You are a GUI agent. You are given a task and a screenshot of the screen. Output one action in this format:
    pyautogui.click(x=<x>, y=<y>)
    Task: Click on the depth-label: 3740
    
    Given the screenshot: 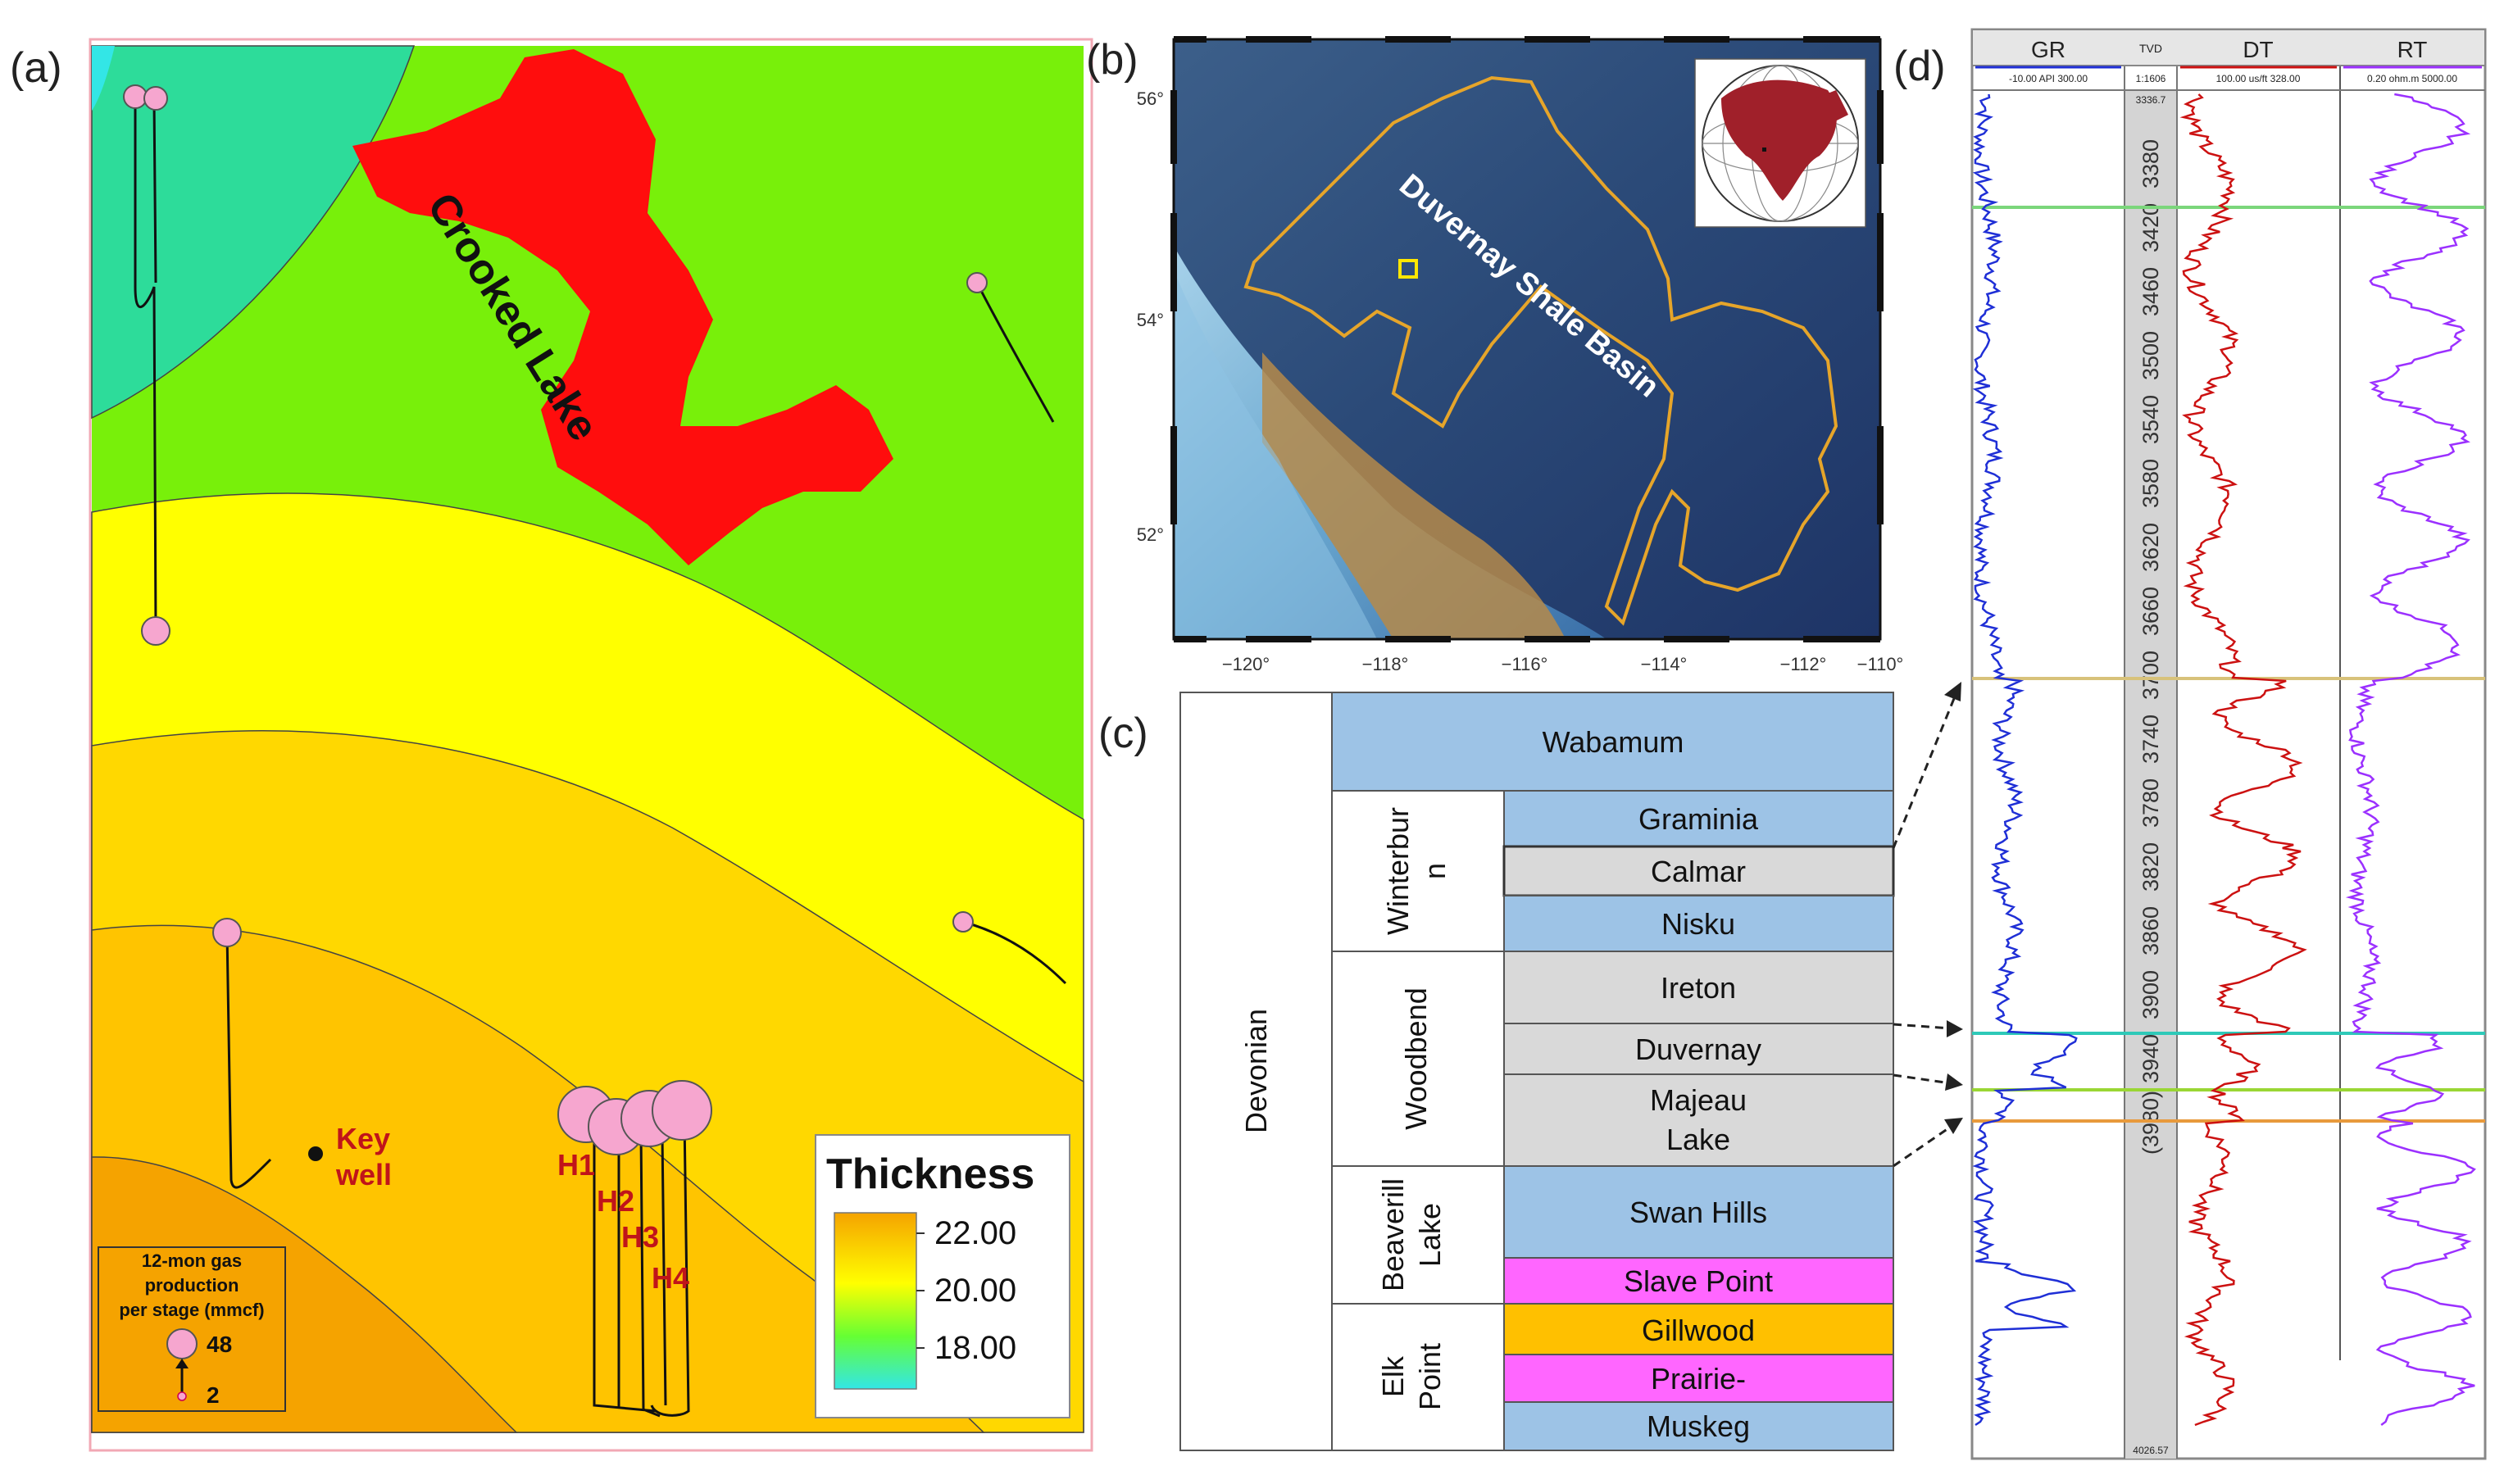 What is the action you would take?
    pyautogui.click(x=2150, y=739)
    